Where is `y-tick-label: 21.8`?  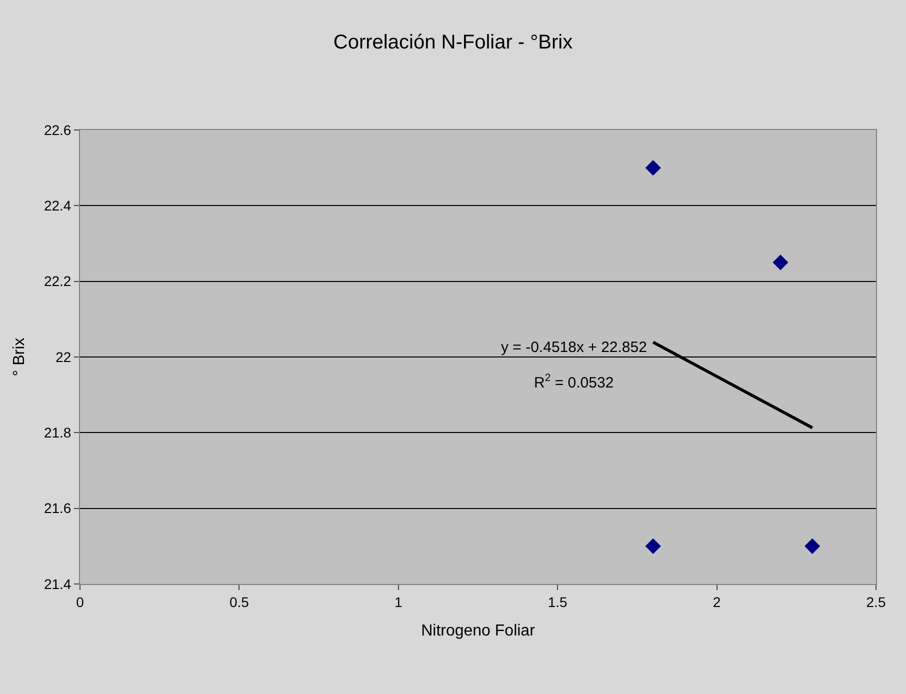 y-tick-label: 21.8 is located at coordinates (58, 432).